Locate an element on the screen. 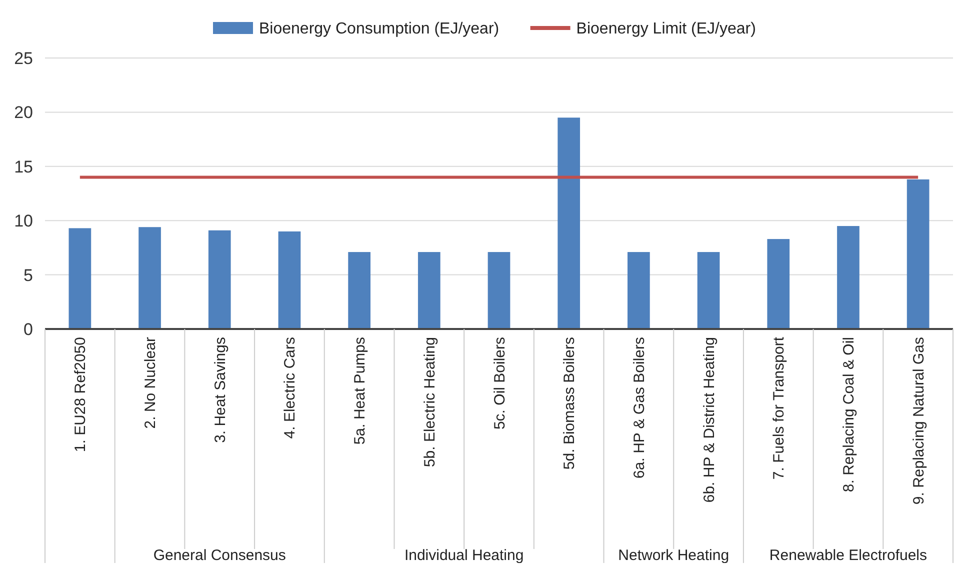 The image size is (967, 571). y-tick-label: 25 is located at coordinates (23, 58).